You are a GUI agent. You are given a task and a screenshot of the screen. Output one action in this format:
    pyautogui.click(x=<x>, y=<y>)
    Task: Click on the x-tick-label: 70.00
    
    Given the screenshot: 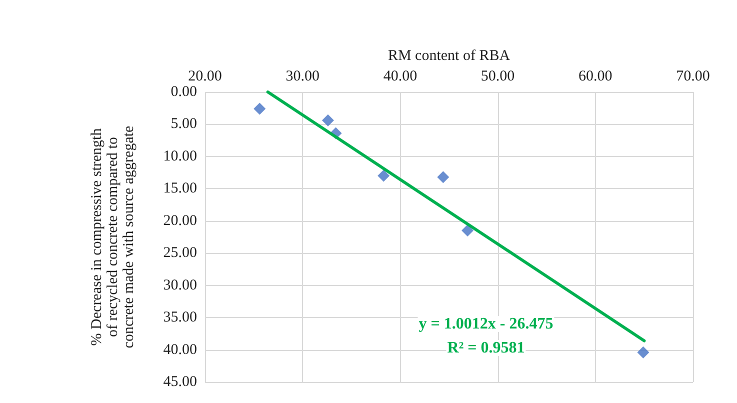 What is the action you would take?
    pyautogui.click(x=693, y=76)
    